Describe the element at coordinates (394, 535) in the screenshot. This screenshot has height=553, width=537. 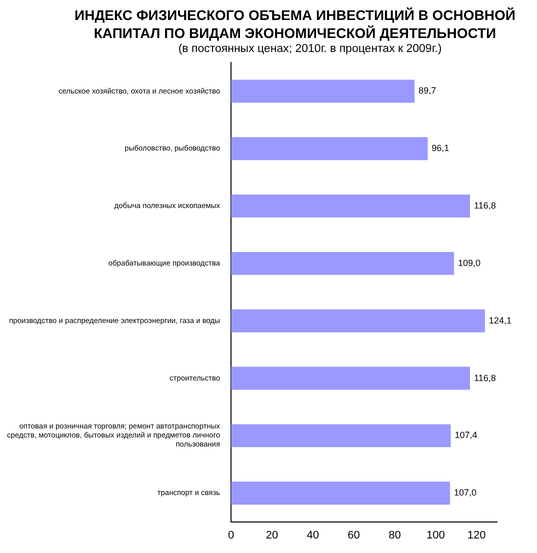
I see `x-tick-label: 80` at that location.